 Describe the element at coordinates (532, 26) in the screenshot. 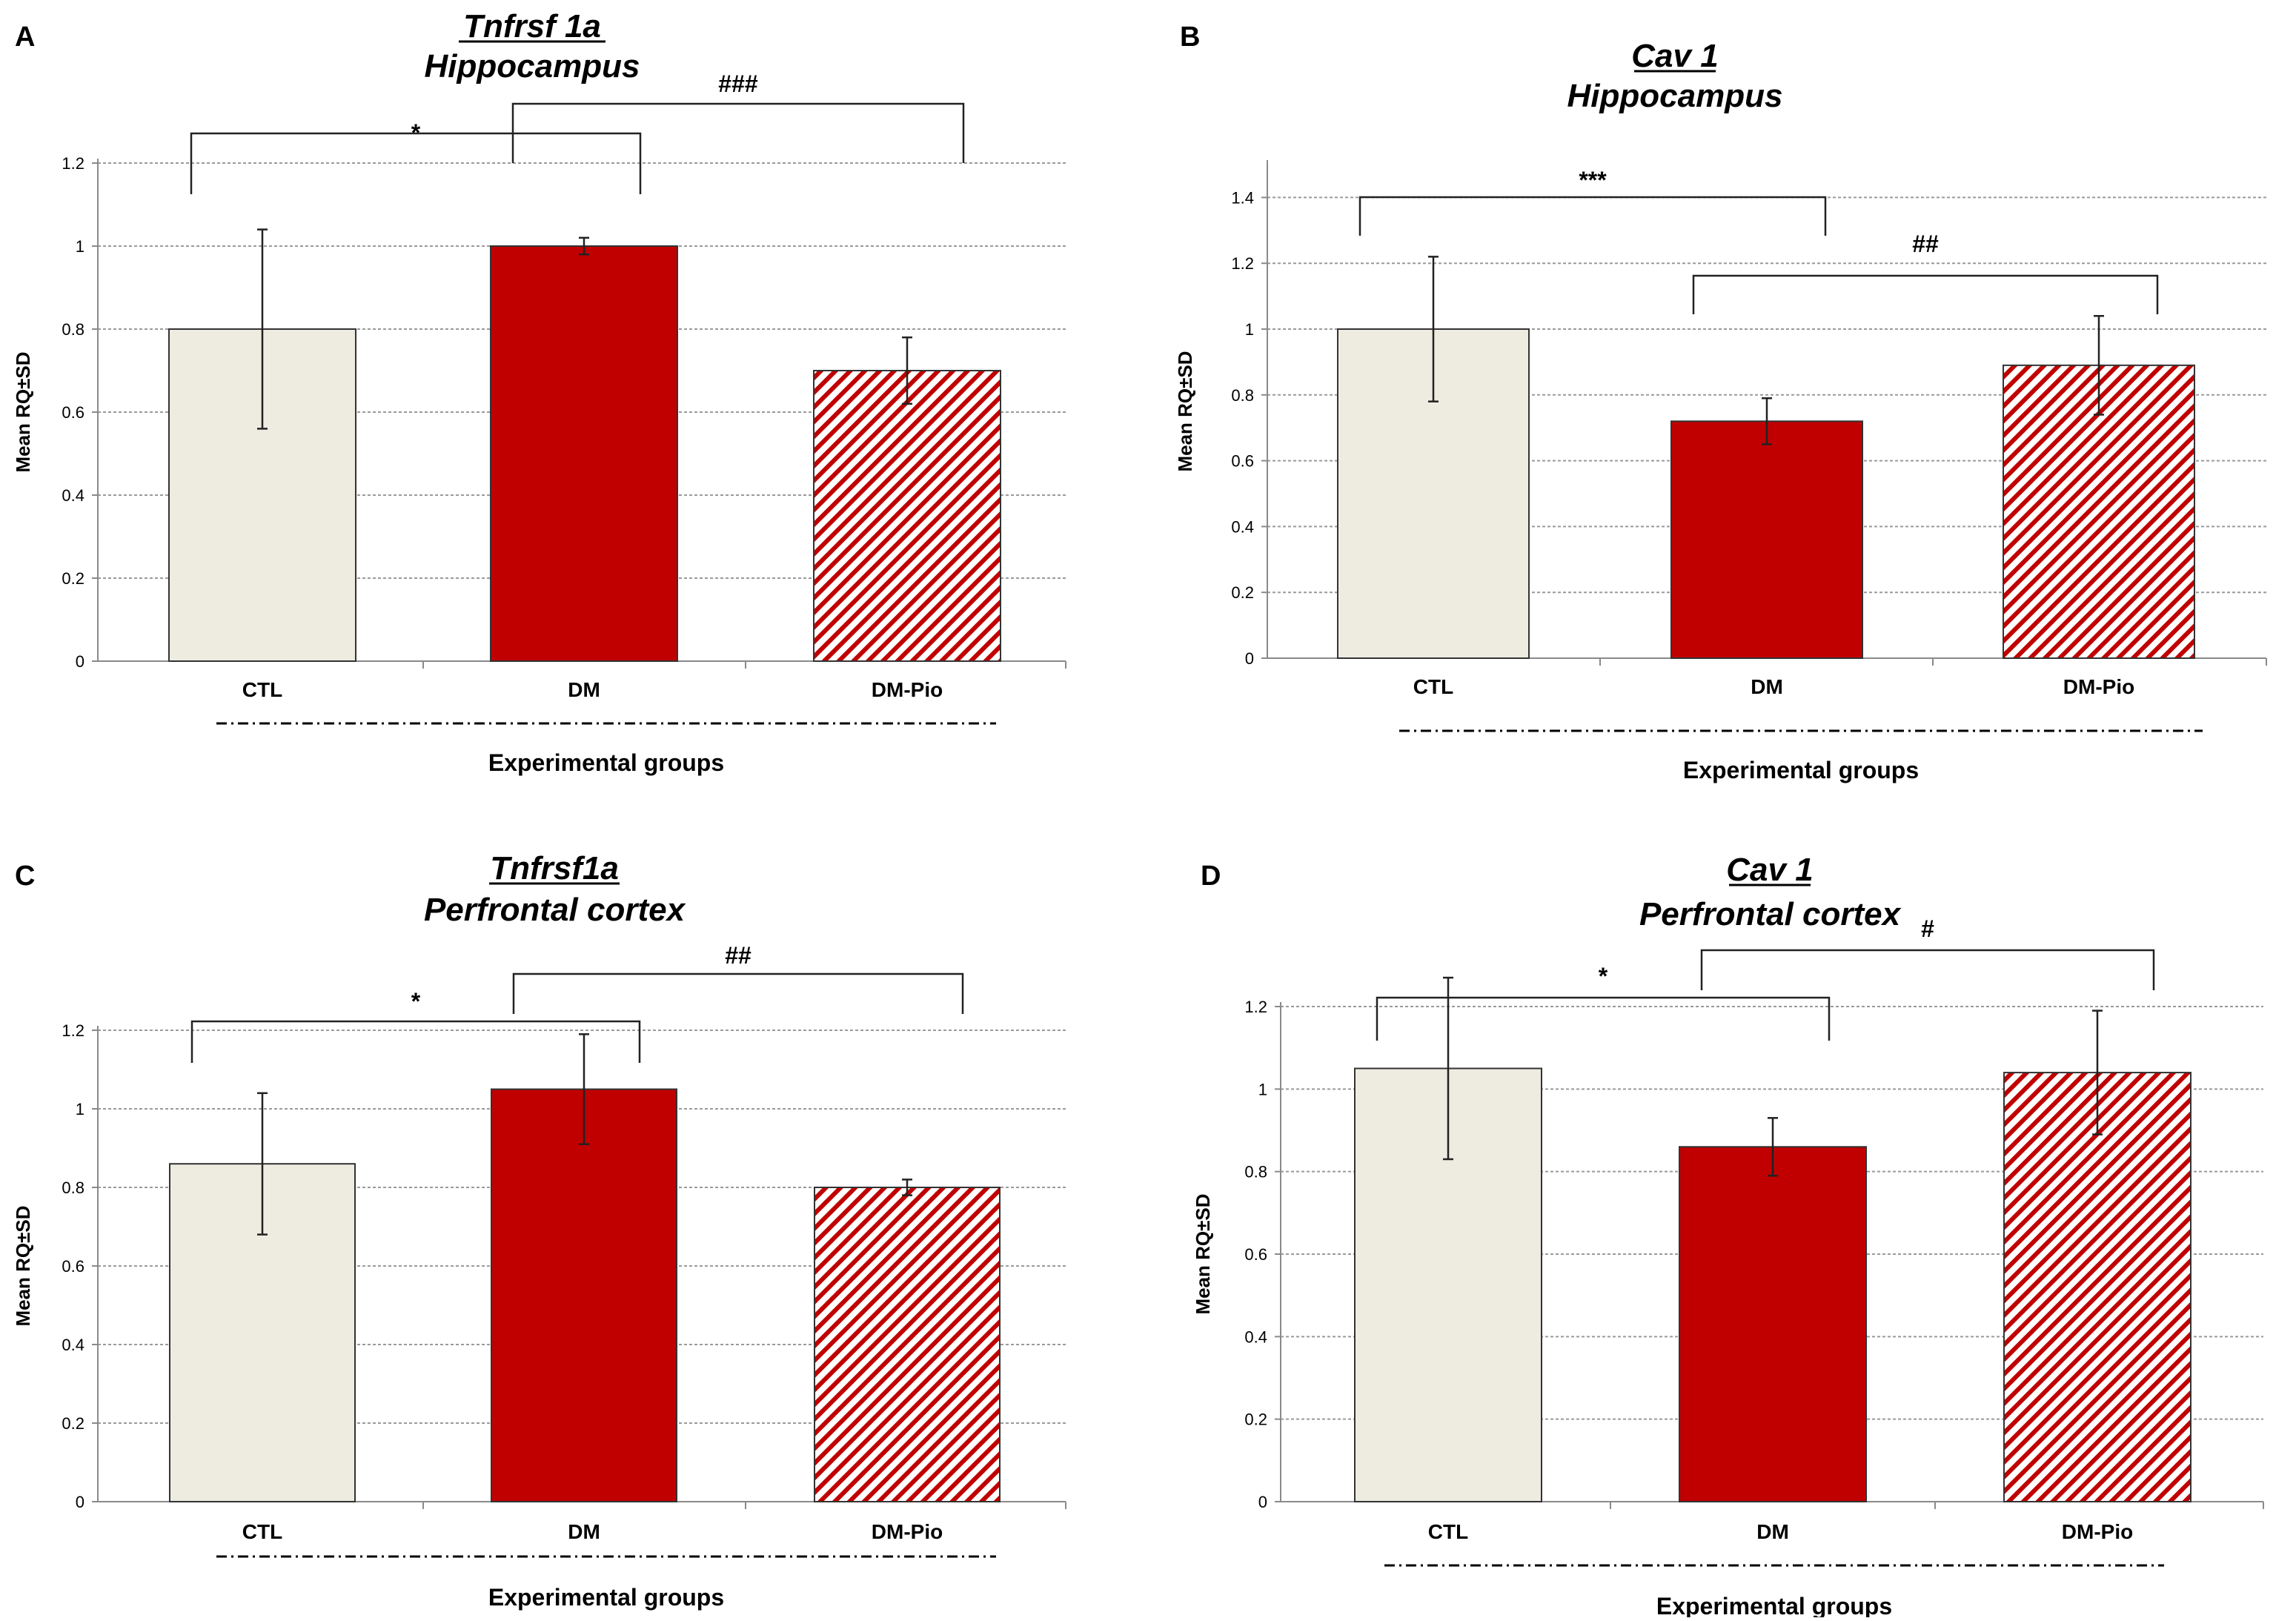

I see `chart-title-gene: Tnfrsf 1a` at that location.